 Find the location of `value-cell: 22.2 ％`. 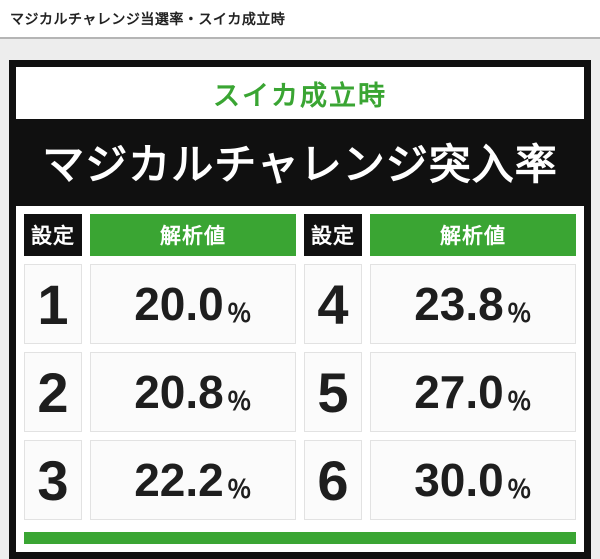

value-cell: 22.2 ％ is located at coordinates (193, 480).